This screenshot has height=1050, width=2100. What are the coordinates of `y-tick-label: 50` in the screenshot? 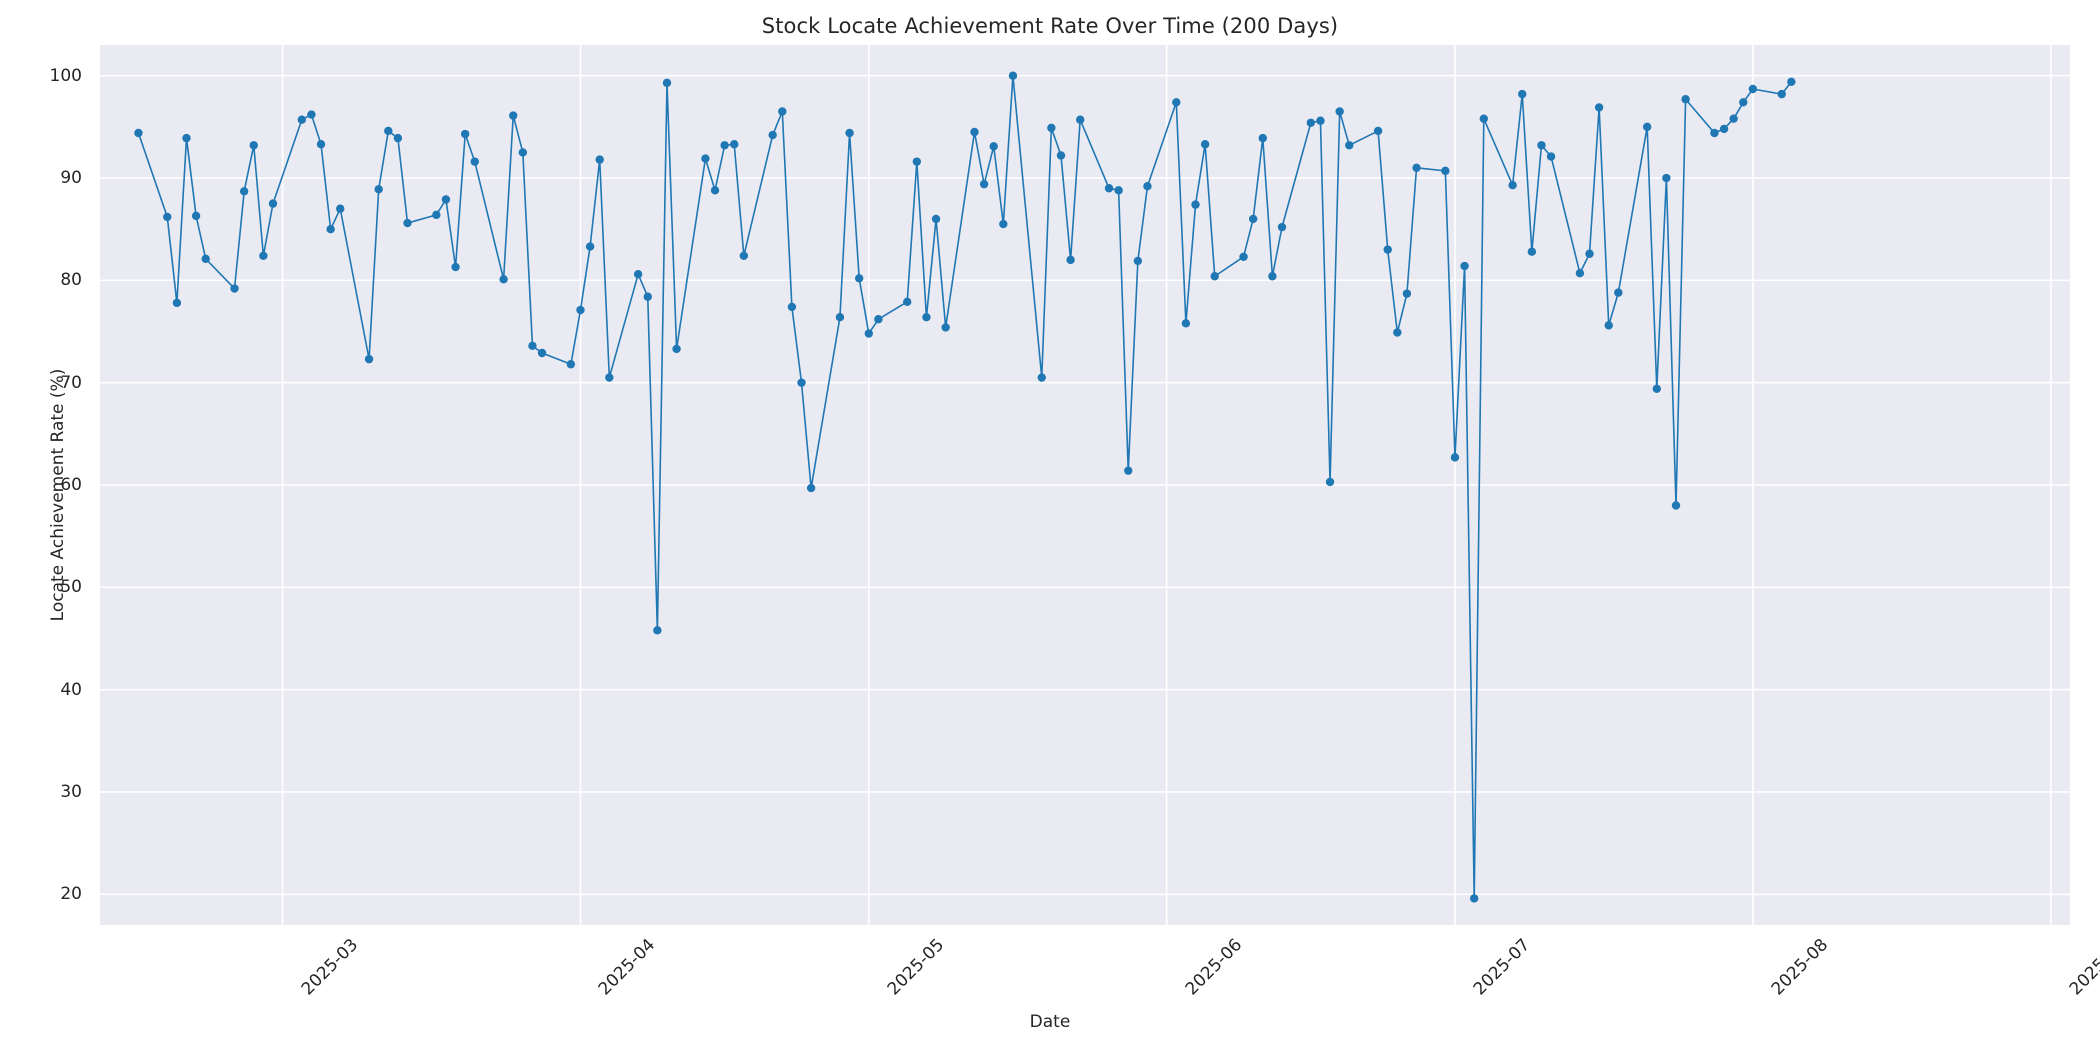 It's located at (71, 587).